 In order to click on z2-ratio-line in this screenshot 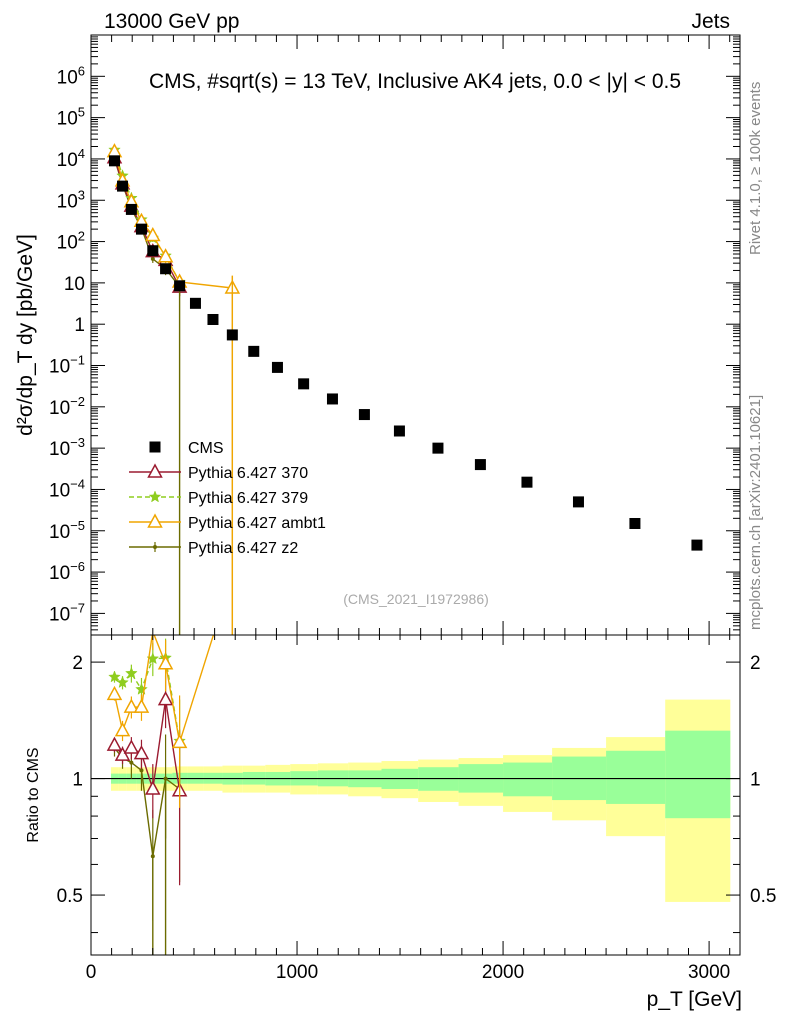, I will do `click(147, 802)`.